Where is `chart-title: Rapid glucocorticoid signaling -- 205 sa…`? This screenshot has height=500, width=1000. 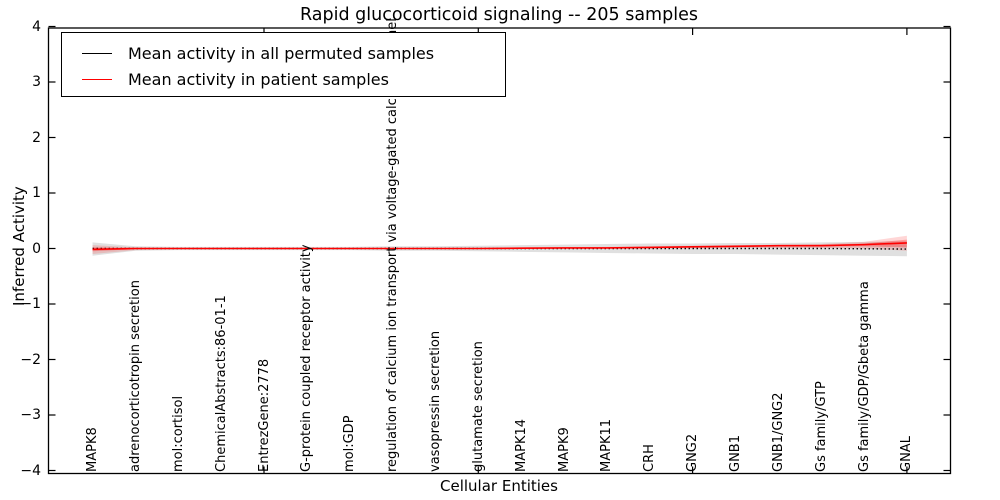
chart-title: Rapid glucocorticoid signaling -- 205 sa… is located at coordinates (499, 15).